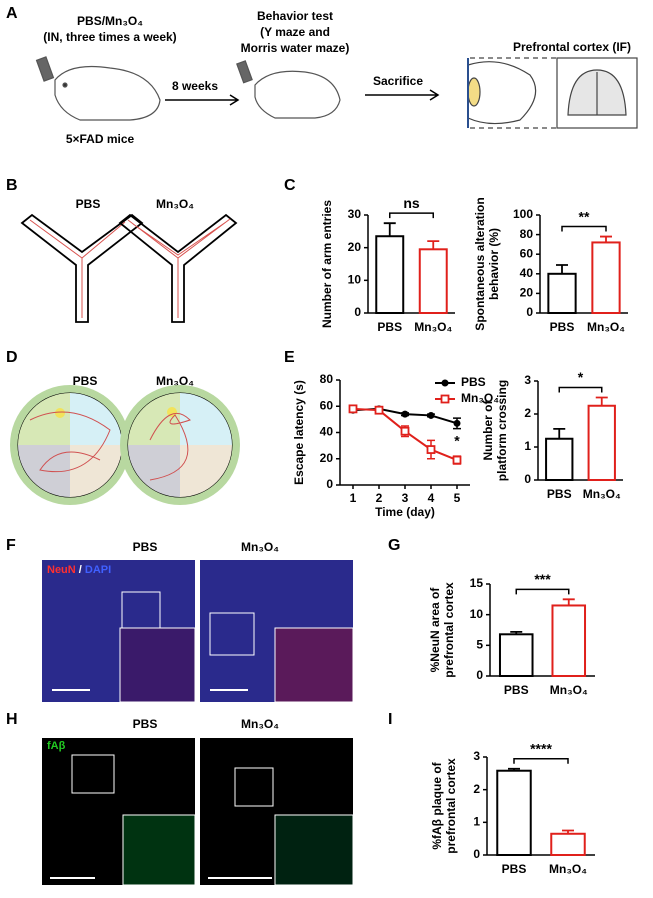 Image resolution: width=653 pixels, height=898 pixels. I want to click on panel-letter: B, so click(12, 185).